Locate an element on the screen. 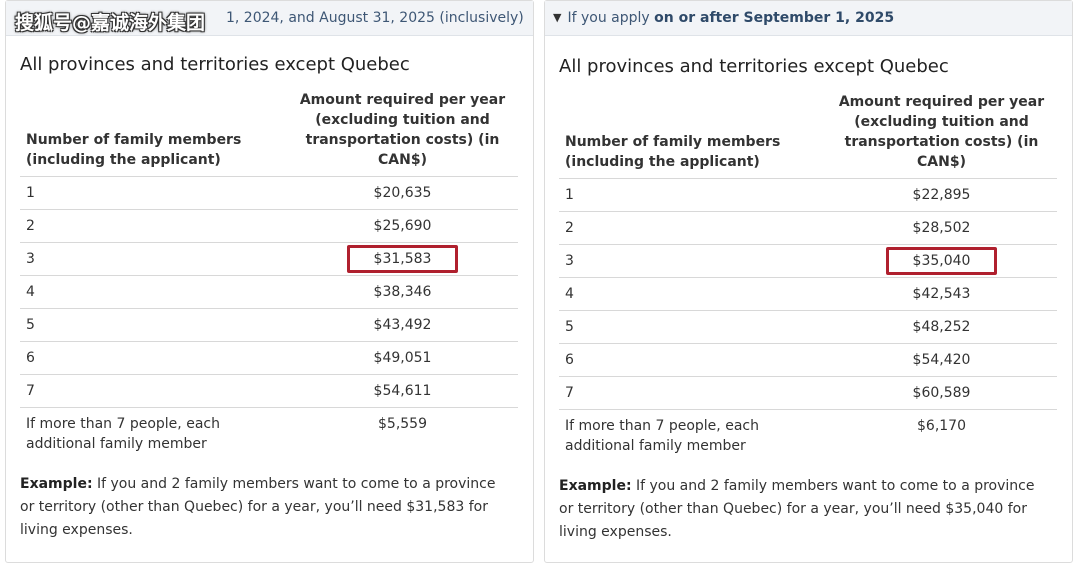 The image size is (1080, 569). table-row: 1 $22,895 is located at coordinates (808, 195).